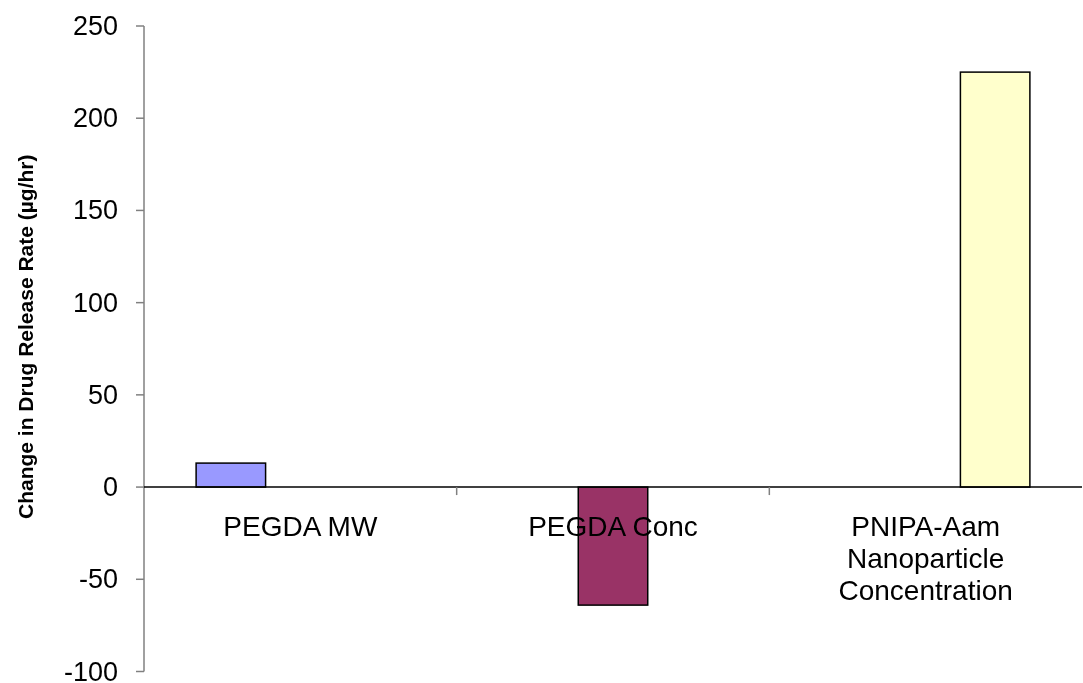 This screenshot has width=1083, height=683. I want to click on y-tick-label: 200, so click(95, 118).